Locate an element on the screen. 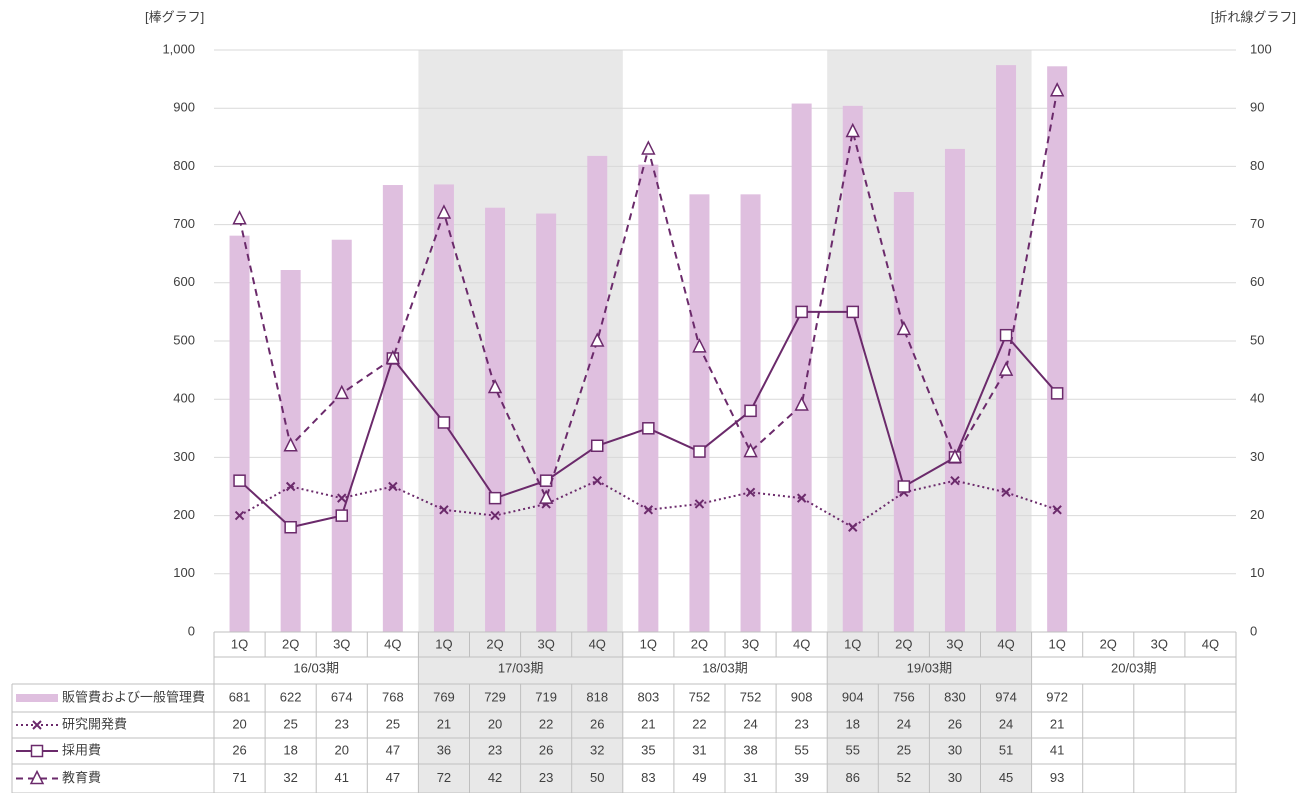  legend-label: 研究開発費 is located at coordinates (94, 723).